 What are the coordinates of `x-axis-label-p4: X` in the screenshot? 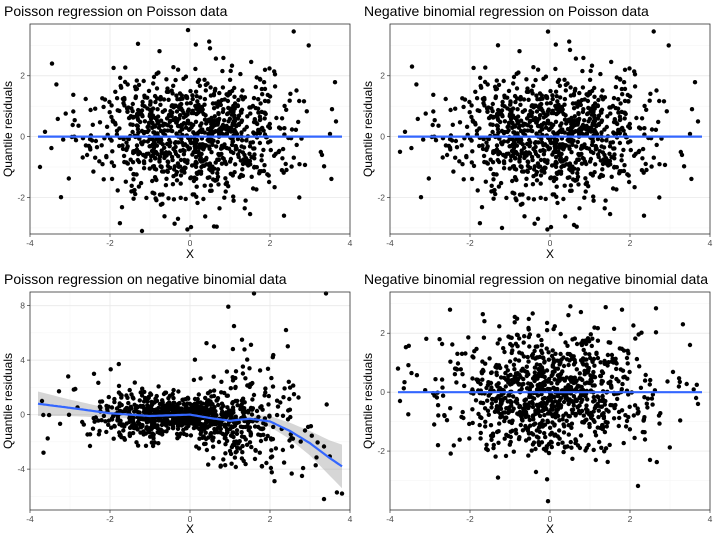 It's located at (550, 529).